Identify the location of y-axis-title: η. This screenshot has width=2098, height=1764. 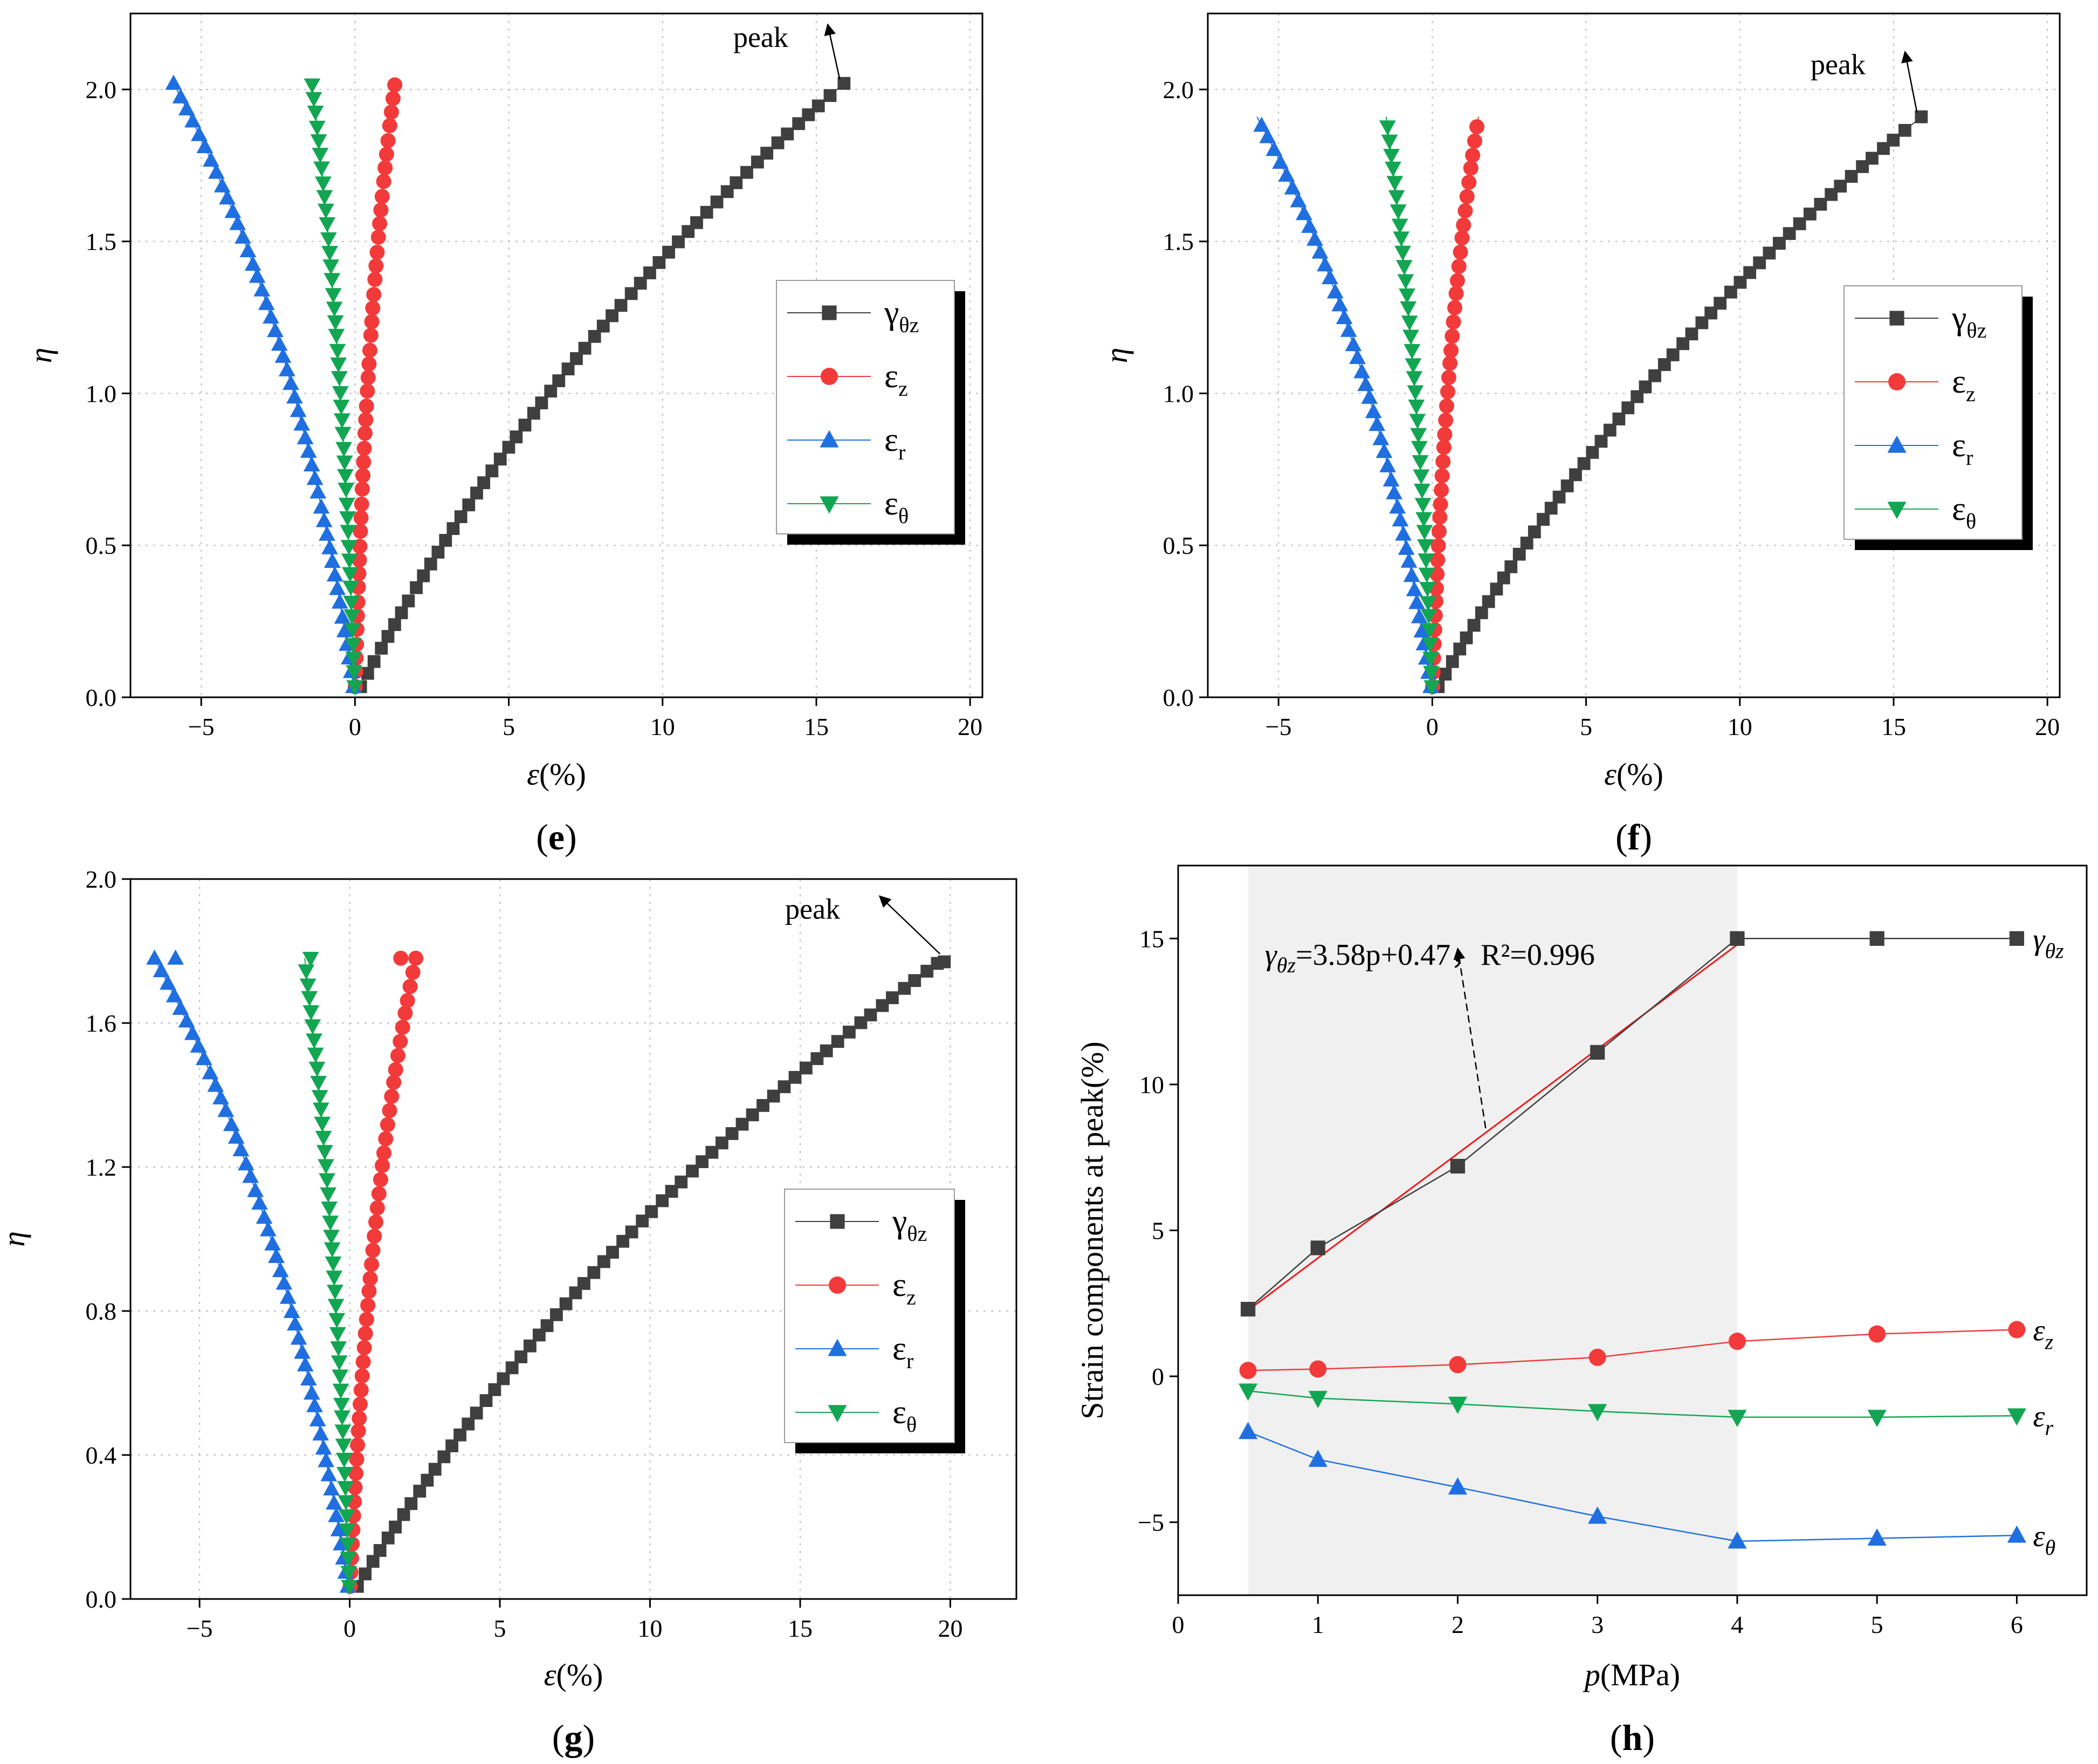
(1116, 355).